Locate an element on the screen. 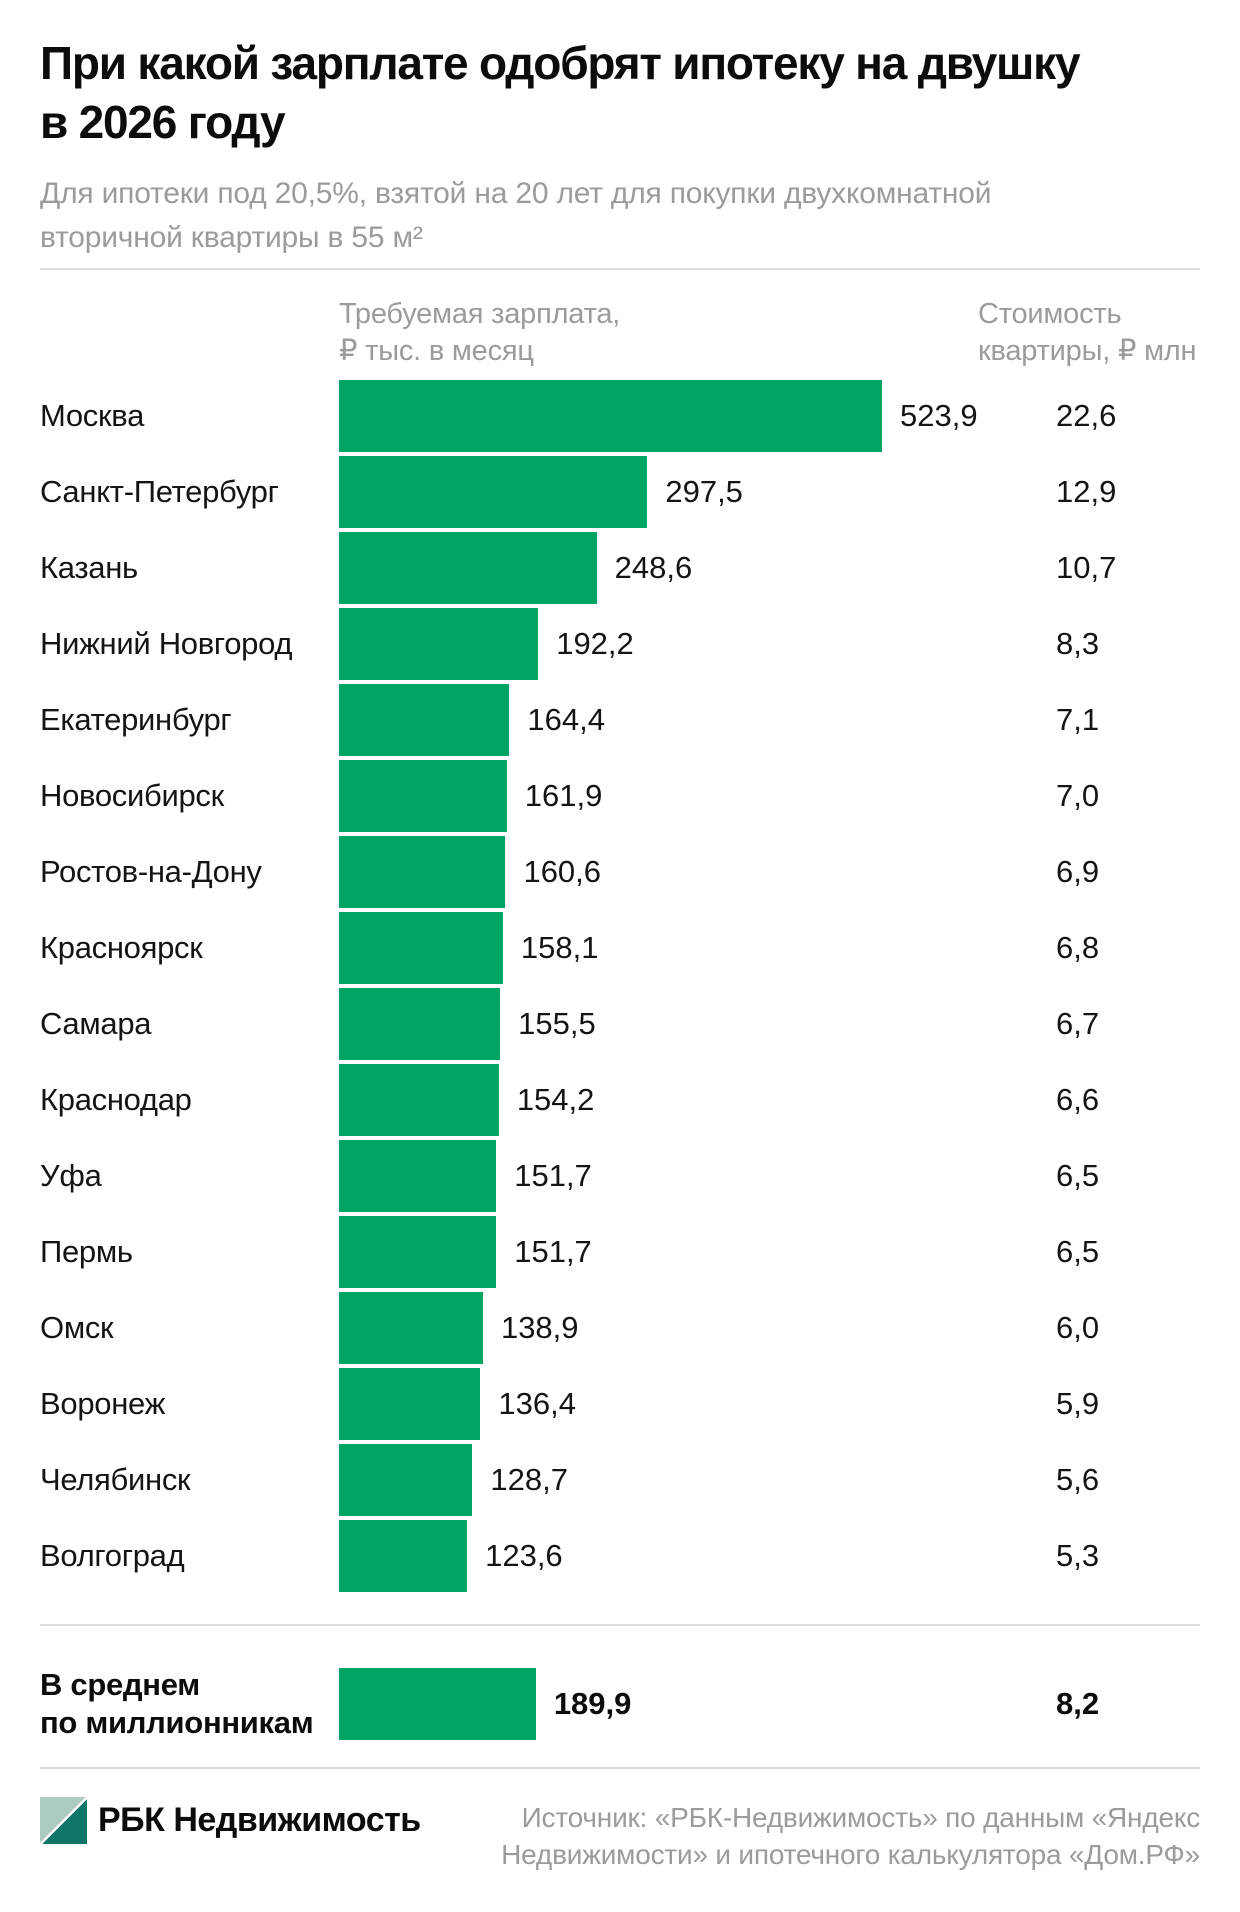 This screenshot has height=1912, width=1240. price-value: 5,9 is located at coordinates (1078, 1403).